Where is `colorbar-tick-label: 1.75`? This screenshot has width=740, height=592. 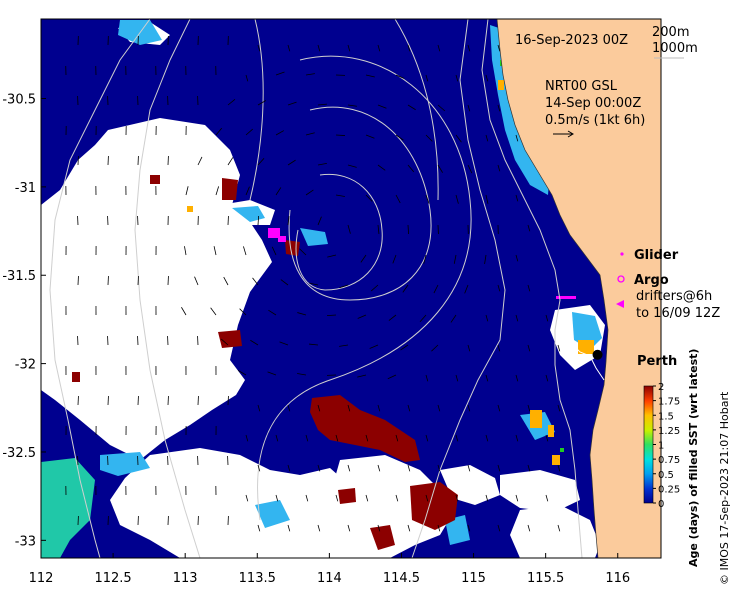
colorbar-tick-label: 1.75 is located at coordinates (669, 402).